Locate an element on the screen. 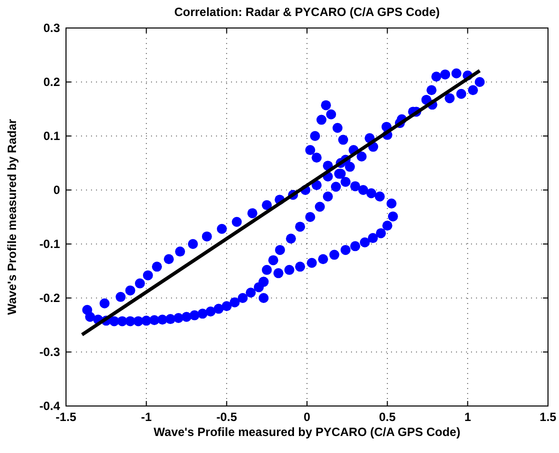 The height and width of the screenshot is (453, 559). y-axis-title: Wave's Profile measured by Radar is located at coordinates (12, 216).